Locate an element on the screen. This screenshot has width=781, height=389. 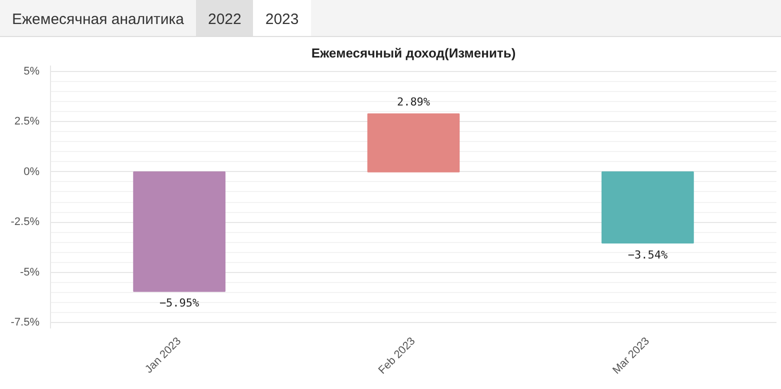
y-tick-label: 2.5% is located at coordinates (27, 122).